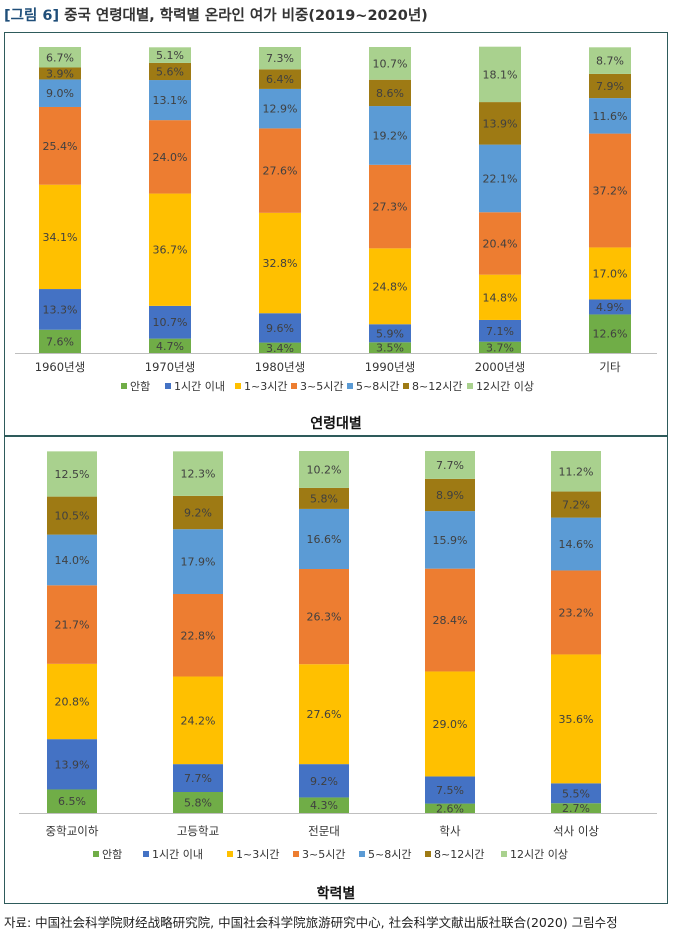 This screenshot has width=676, height=943. I want to click on data-label: 20.8%, so click(72, 702).